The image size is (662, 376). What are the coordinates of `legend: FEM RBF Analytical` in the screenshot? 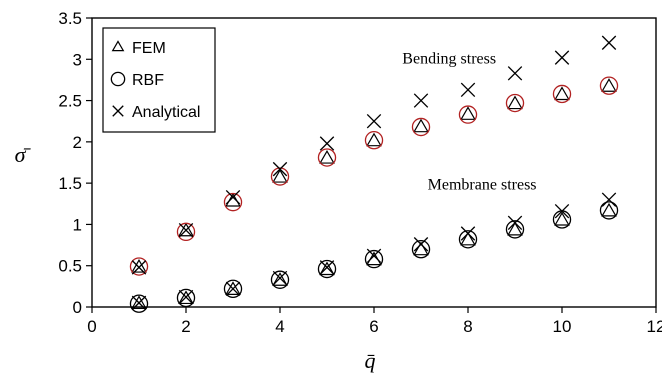 It's located at (159, 80).